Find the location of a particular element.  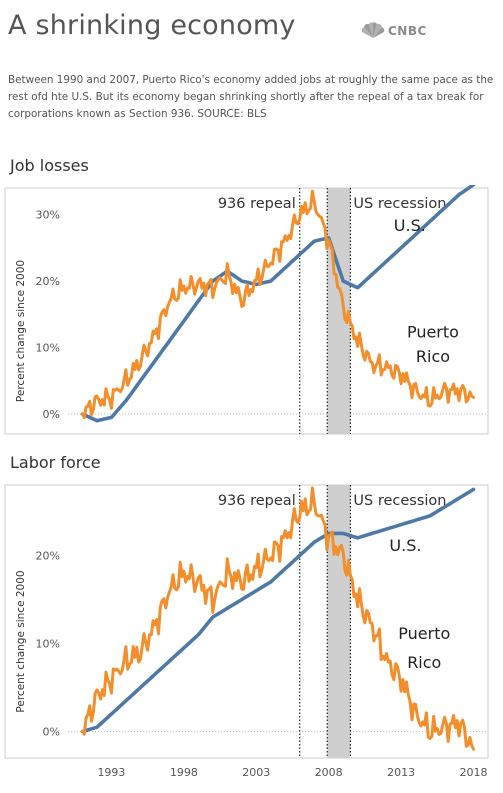

page-title: A shrinking economy is located at coordinates (152, 25).